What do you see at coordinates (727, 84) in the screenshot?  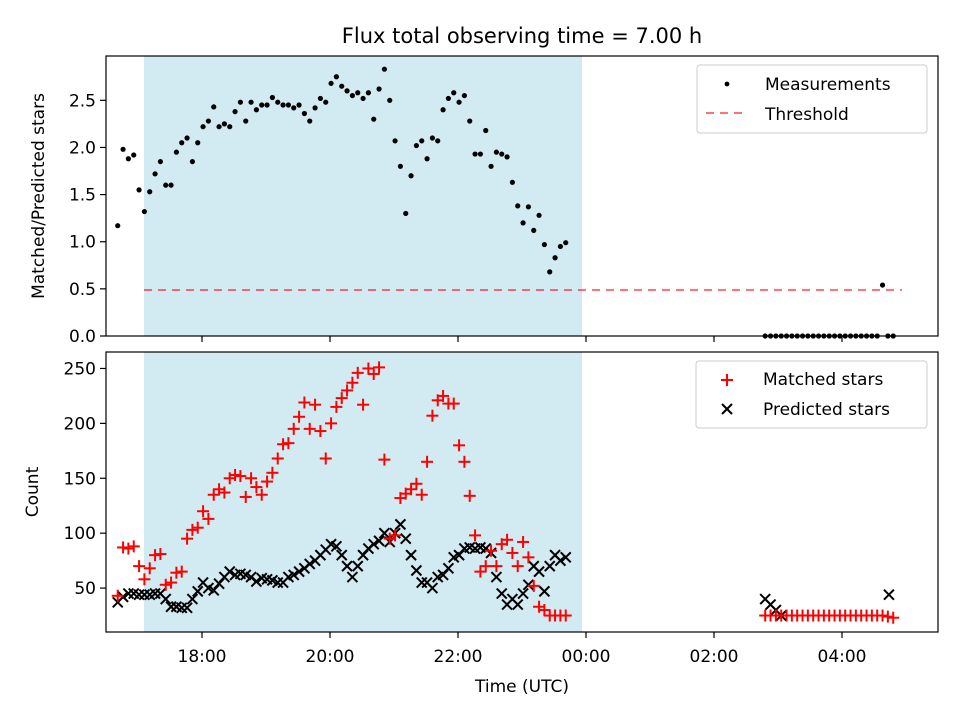 I see `legend-measurements-marker` at bounding box center [727, 84].